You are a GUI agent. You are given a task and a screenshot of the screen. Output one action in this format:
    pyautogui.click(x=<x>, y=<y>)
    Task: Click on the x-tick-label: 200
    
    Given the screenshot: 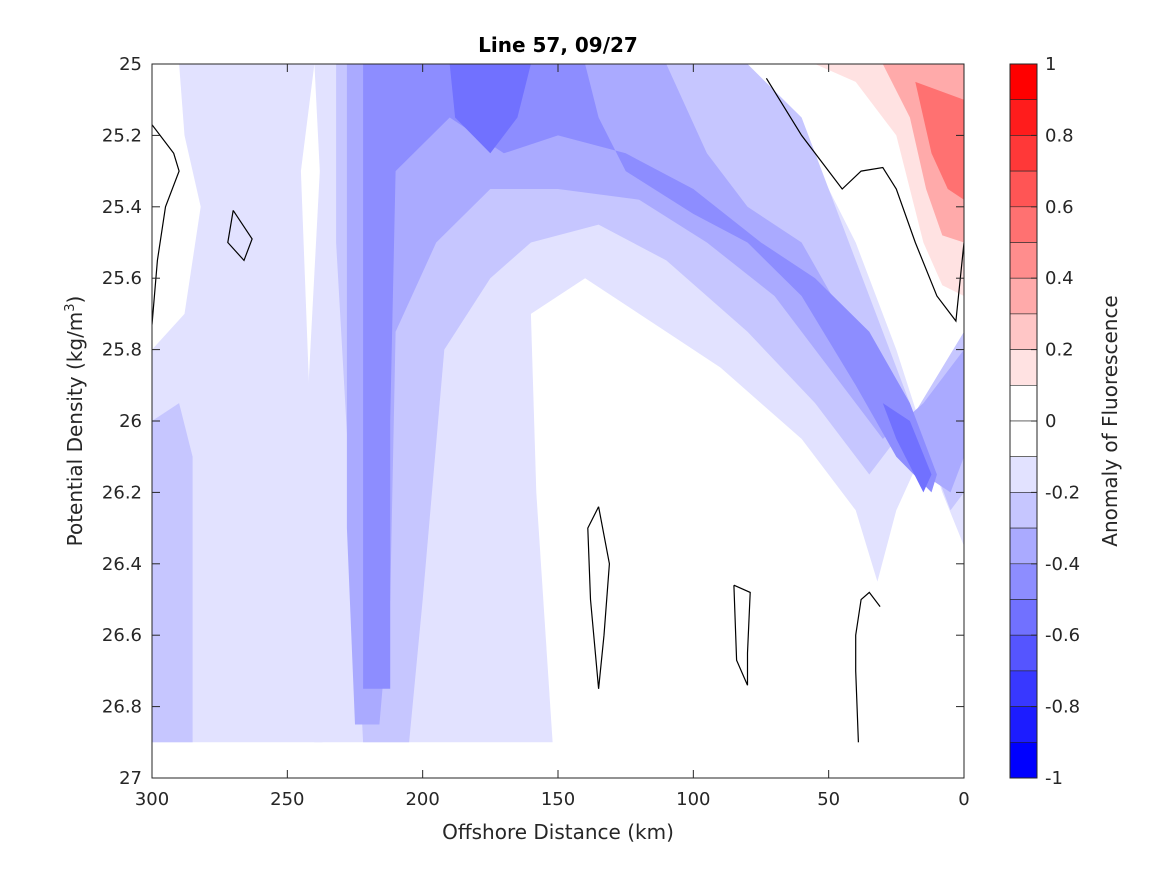 What is the action you would take?
    pyautogui.click(x=422, y=799)
    